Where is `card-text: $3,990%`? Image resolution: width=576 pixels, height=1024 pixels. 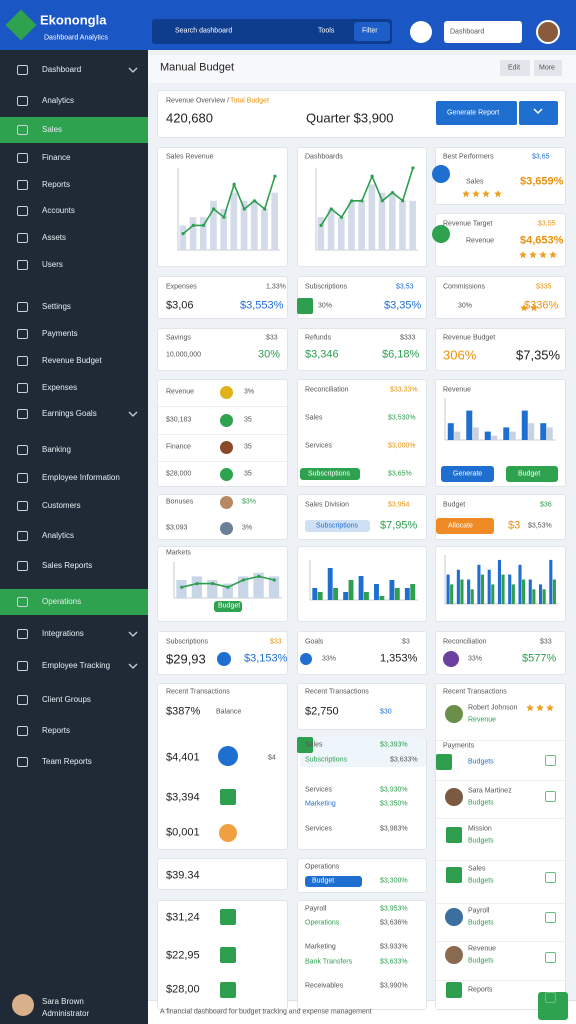
card-text: $3,990% is located at coordinates (394, 986).